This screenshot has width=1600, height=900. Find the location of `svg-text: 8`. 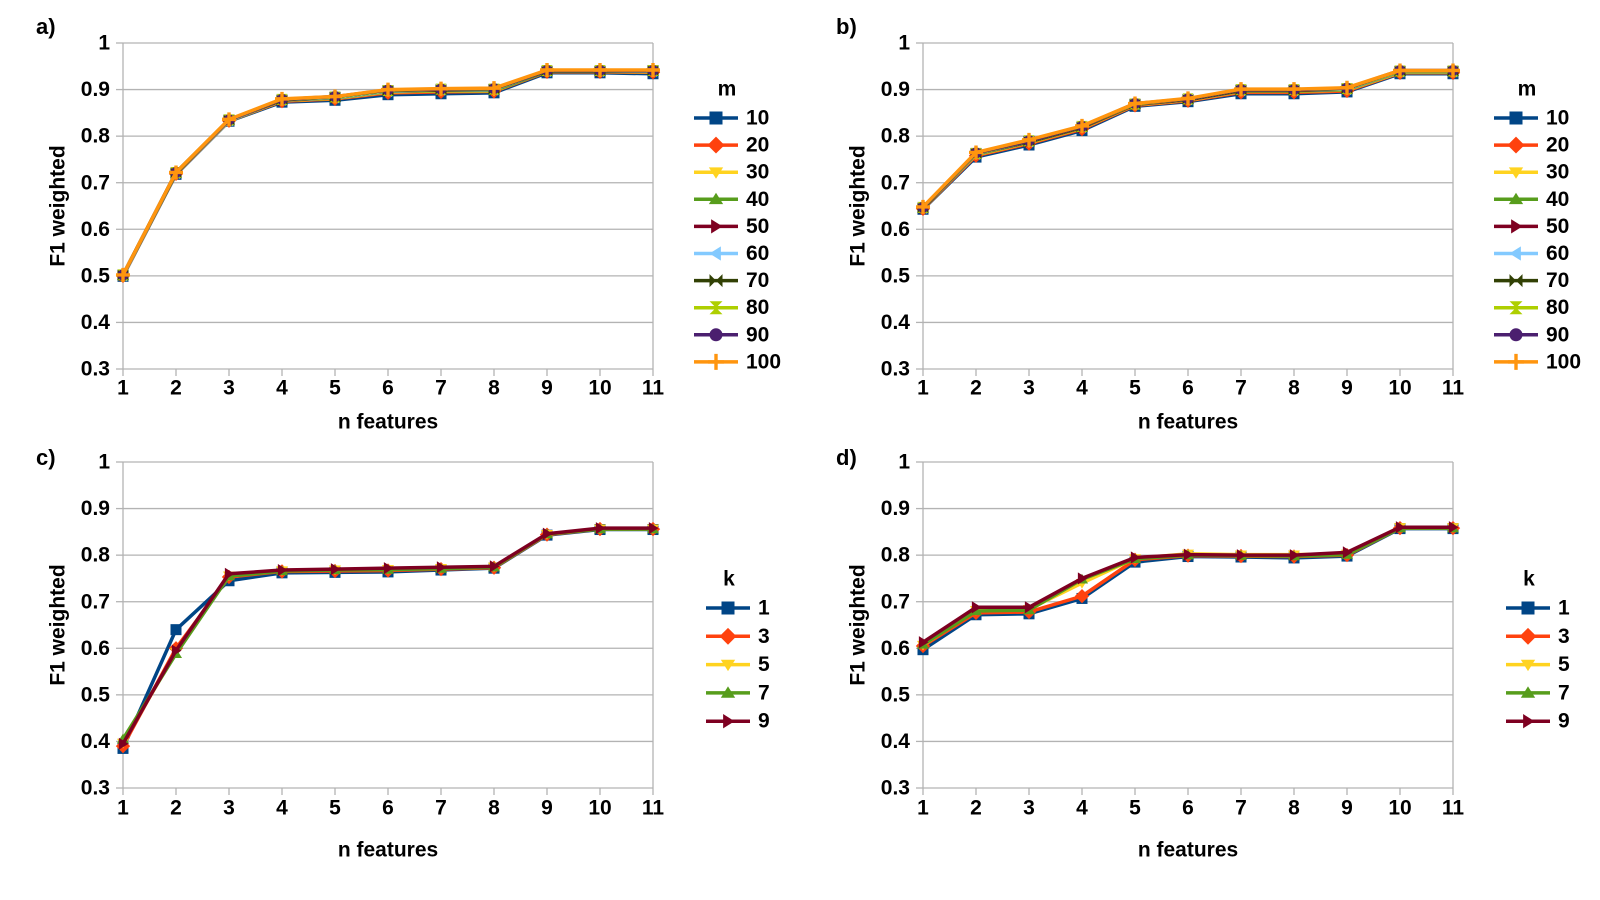

svg-text: 8 is located at coordinates (1294, 808).